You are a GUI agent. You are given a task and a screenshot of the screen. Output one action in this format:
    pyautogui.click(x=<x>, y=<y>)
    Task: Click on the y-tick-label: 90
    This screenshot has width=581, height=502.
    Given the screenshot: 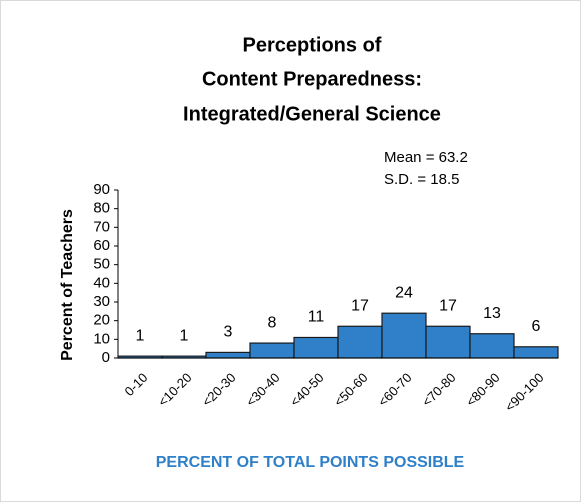 What is the action you would take?
    pyautogui.click(x=101, y=189)
    